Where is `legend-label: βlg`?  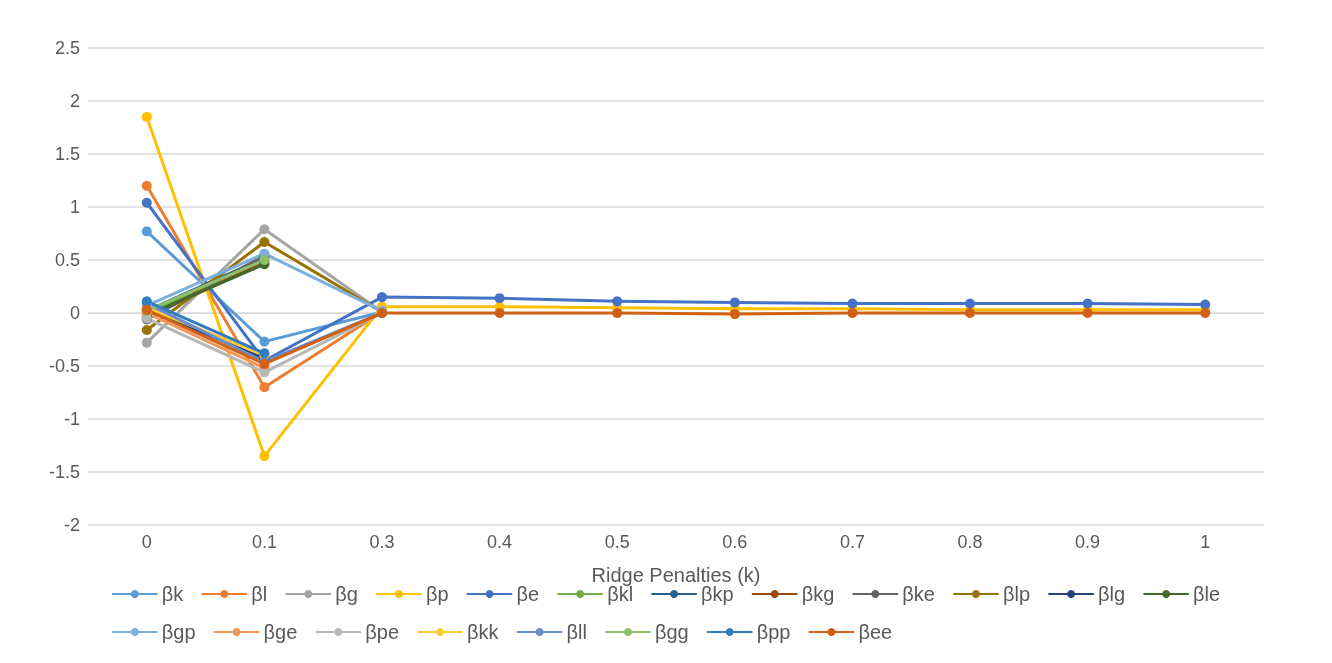
legend-label: βlg is located at coordinates (1112, 594).